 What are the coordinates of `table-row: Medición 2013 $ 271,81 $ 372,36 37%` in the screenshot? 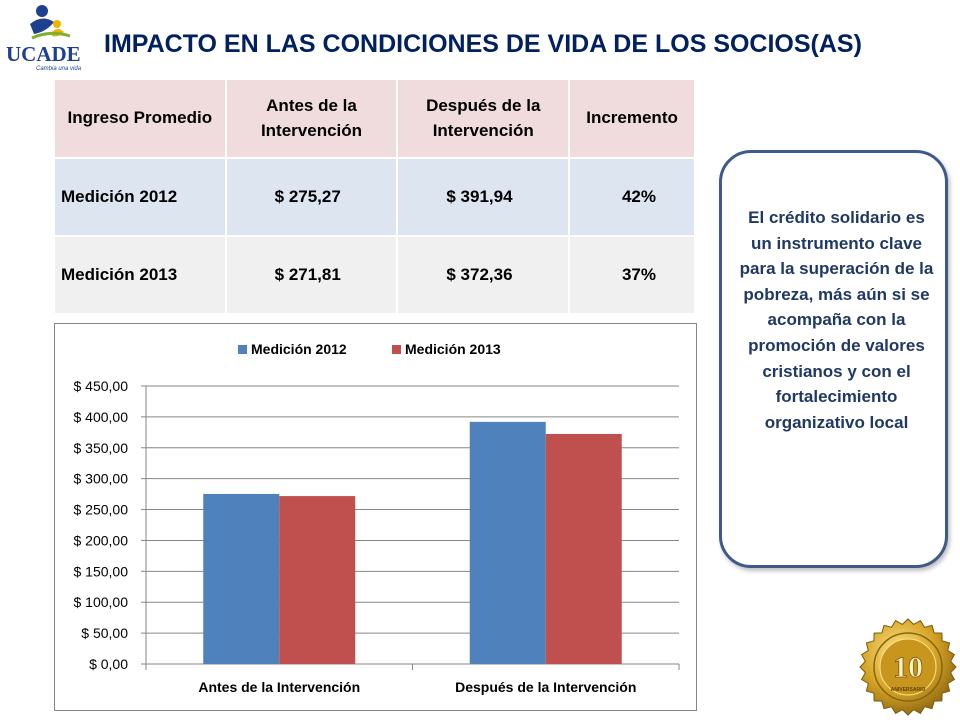 It's located at (375, 275).